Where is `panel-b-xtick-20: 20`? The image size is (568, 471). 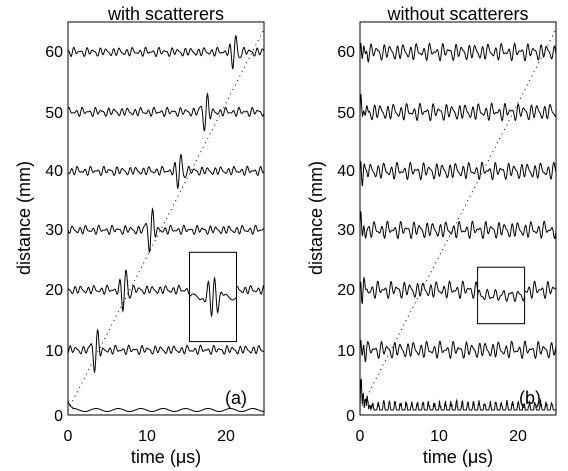
panel-b-xtick-20: 20 is located at coordinates (518, 436).